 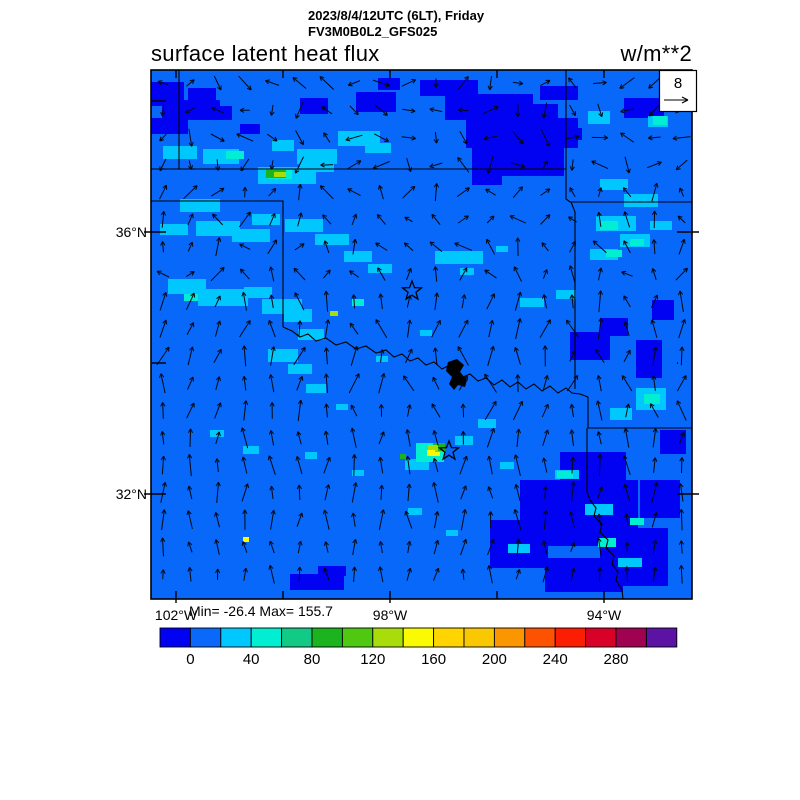 What do you see at coordinates (678, 91) in the screenshot?
I see `reference-vector-frame` at bounding box center [678, 91].